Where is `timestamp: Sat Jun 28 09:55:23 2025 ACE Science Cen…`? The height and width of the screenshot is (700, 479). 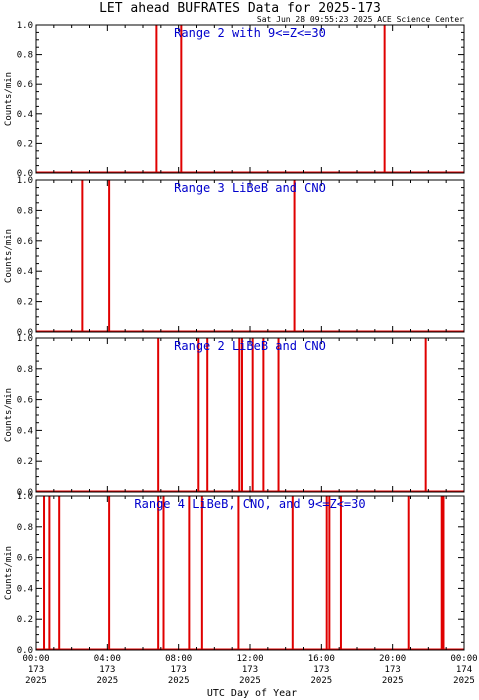 timestamp: Sat Jun 28 09:55:23 2025 ACE Science Cen… is located at coordinates (360, 19).